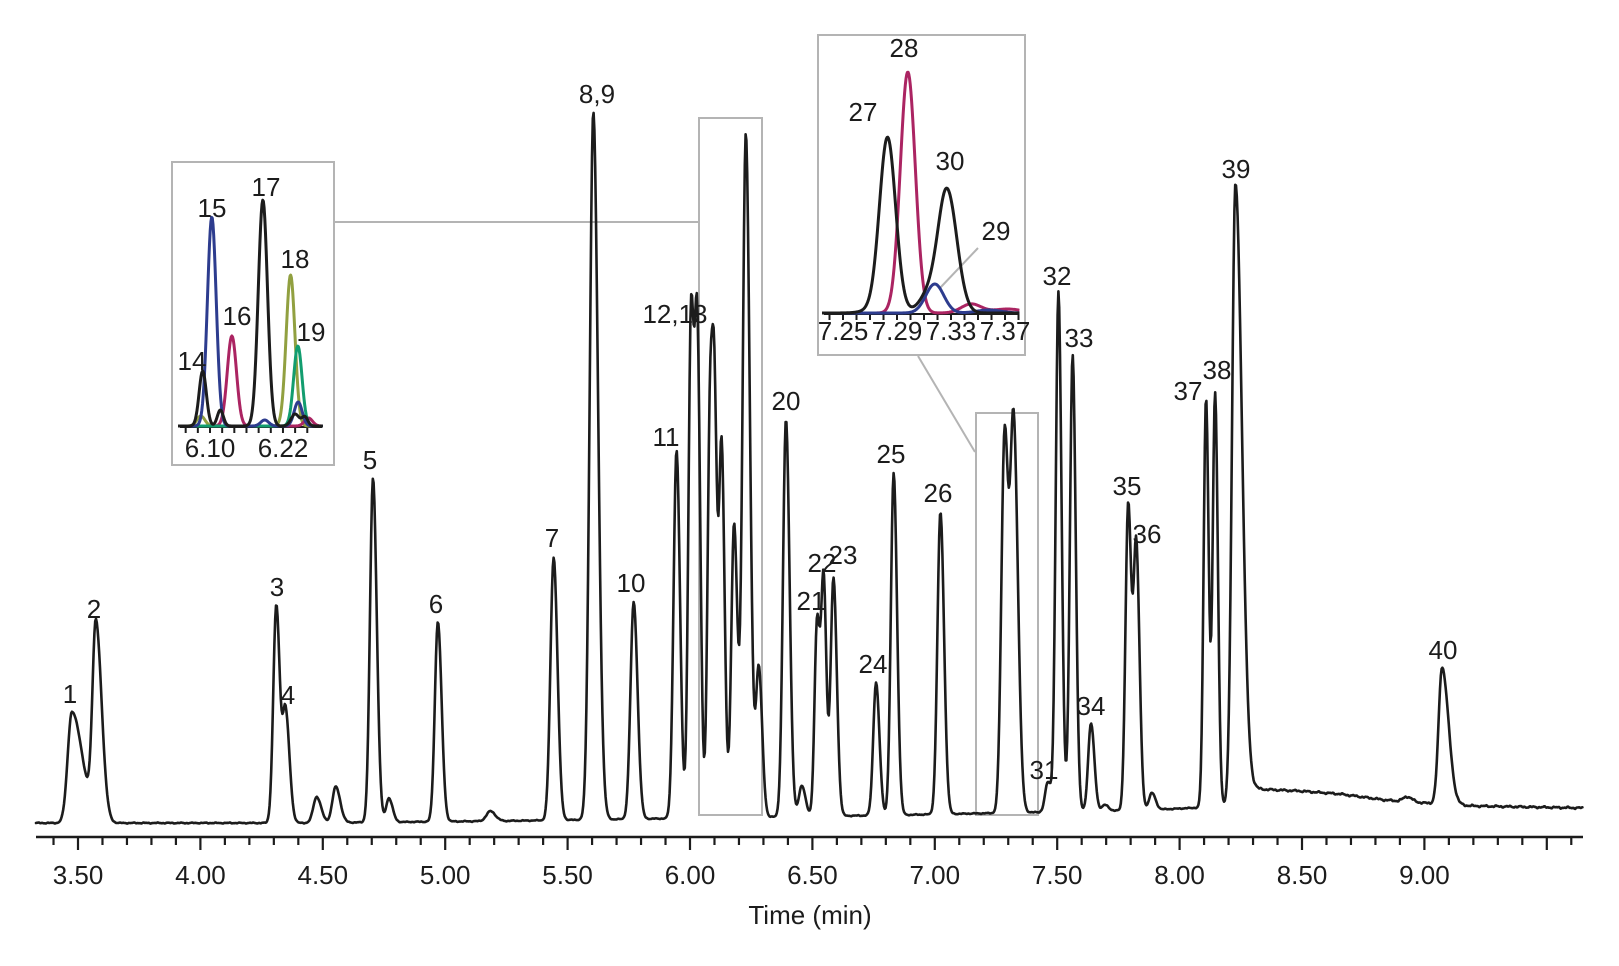 This screenshot has height=966, width=1619. What do you see at coordinates (1302, 875) in the screenshot?
I see `x-axis-tick-label: 8.50` at bounding box center [1302, 875].